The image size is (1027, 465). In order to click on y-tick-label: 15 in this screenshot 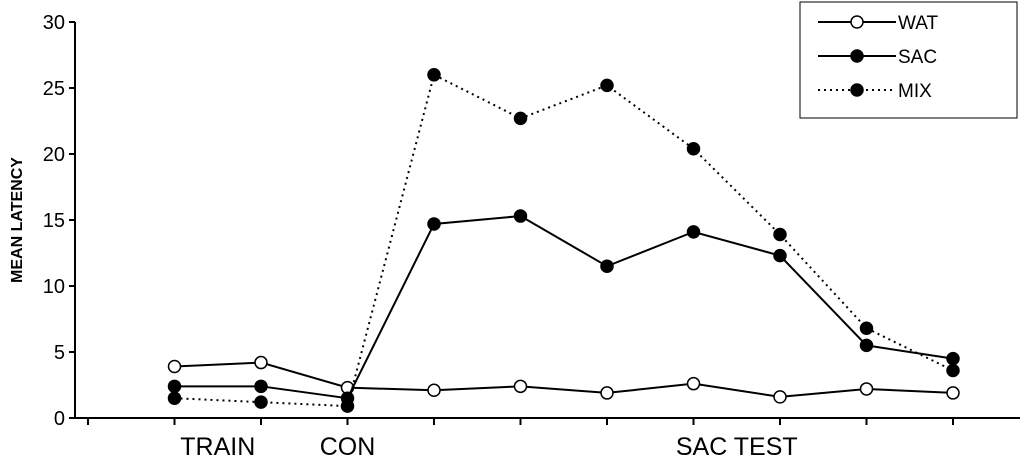, I will do `click(54, 221)`.